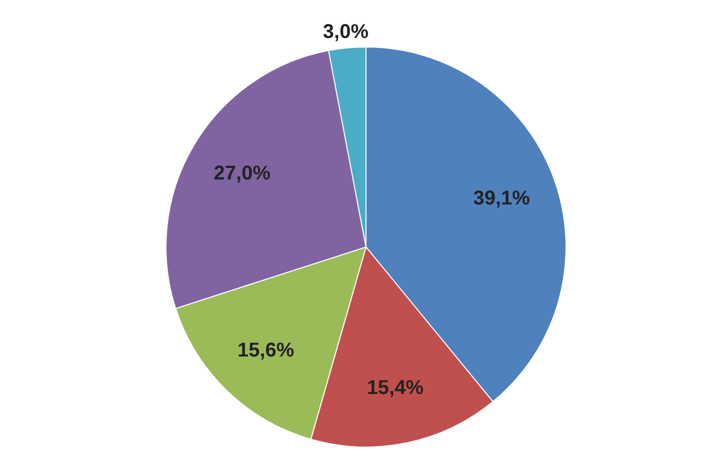 This screenshot has width=722, height=465. Describe the element at coordinates (501, 198) in the screenshot. I see `data-label: 39,1%` at that location.